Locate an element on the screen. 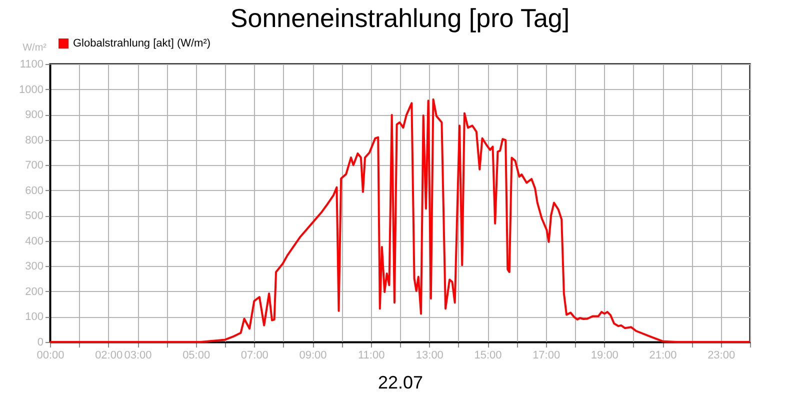 This screenshot has height=400, width=800. y-tick-label: 800 is located at coordinates (34, 140).